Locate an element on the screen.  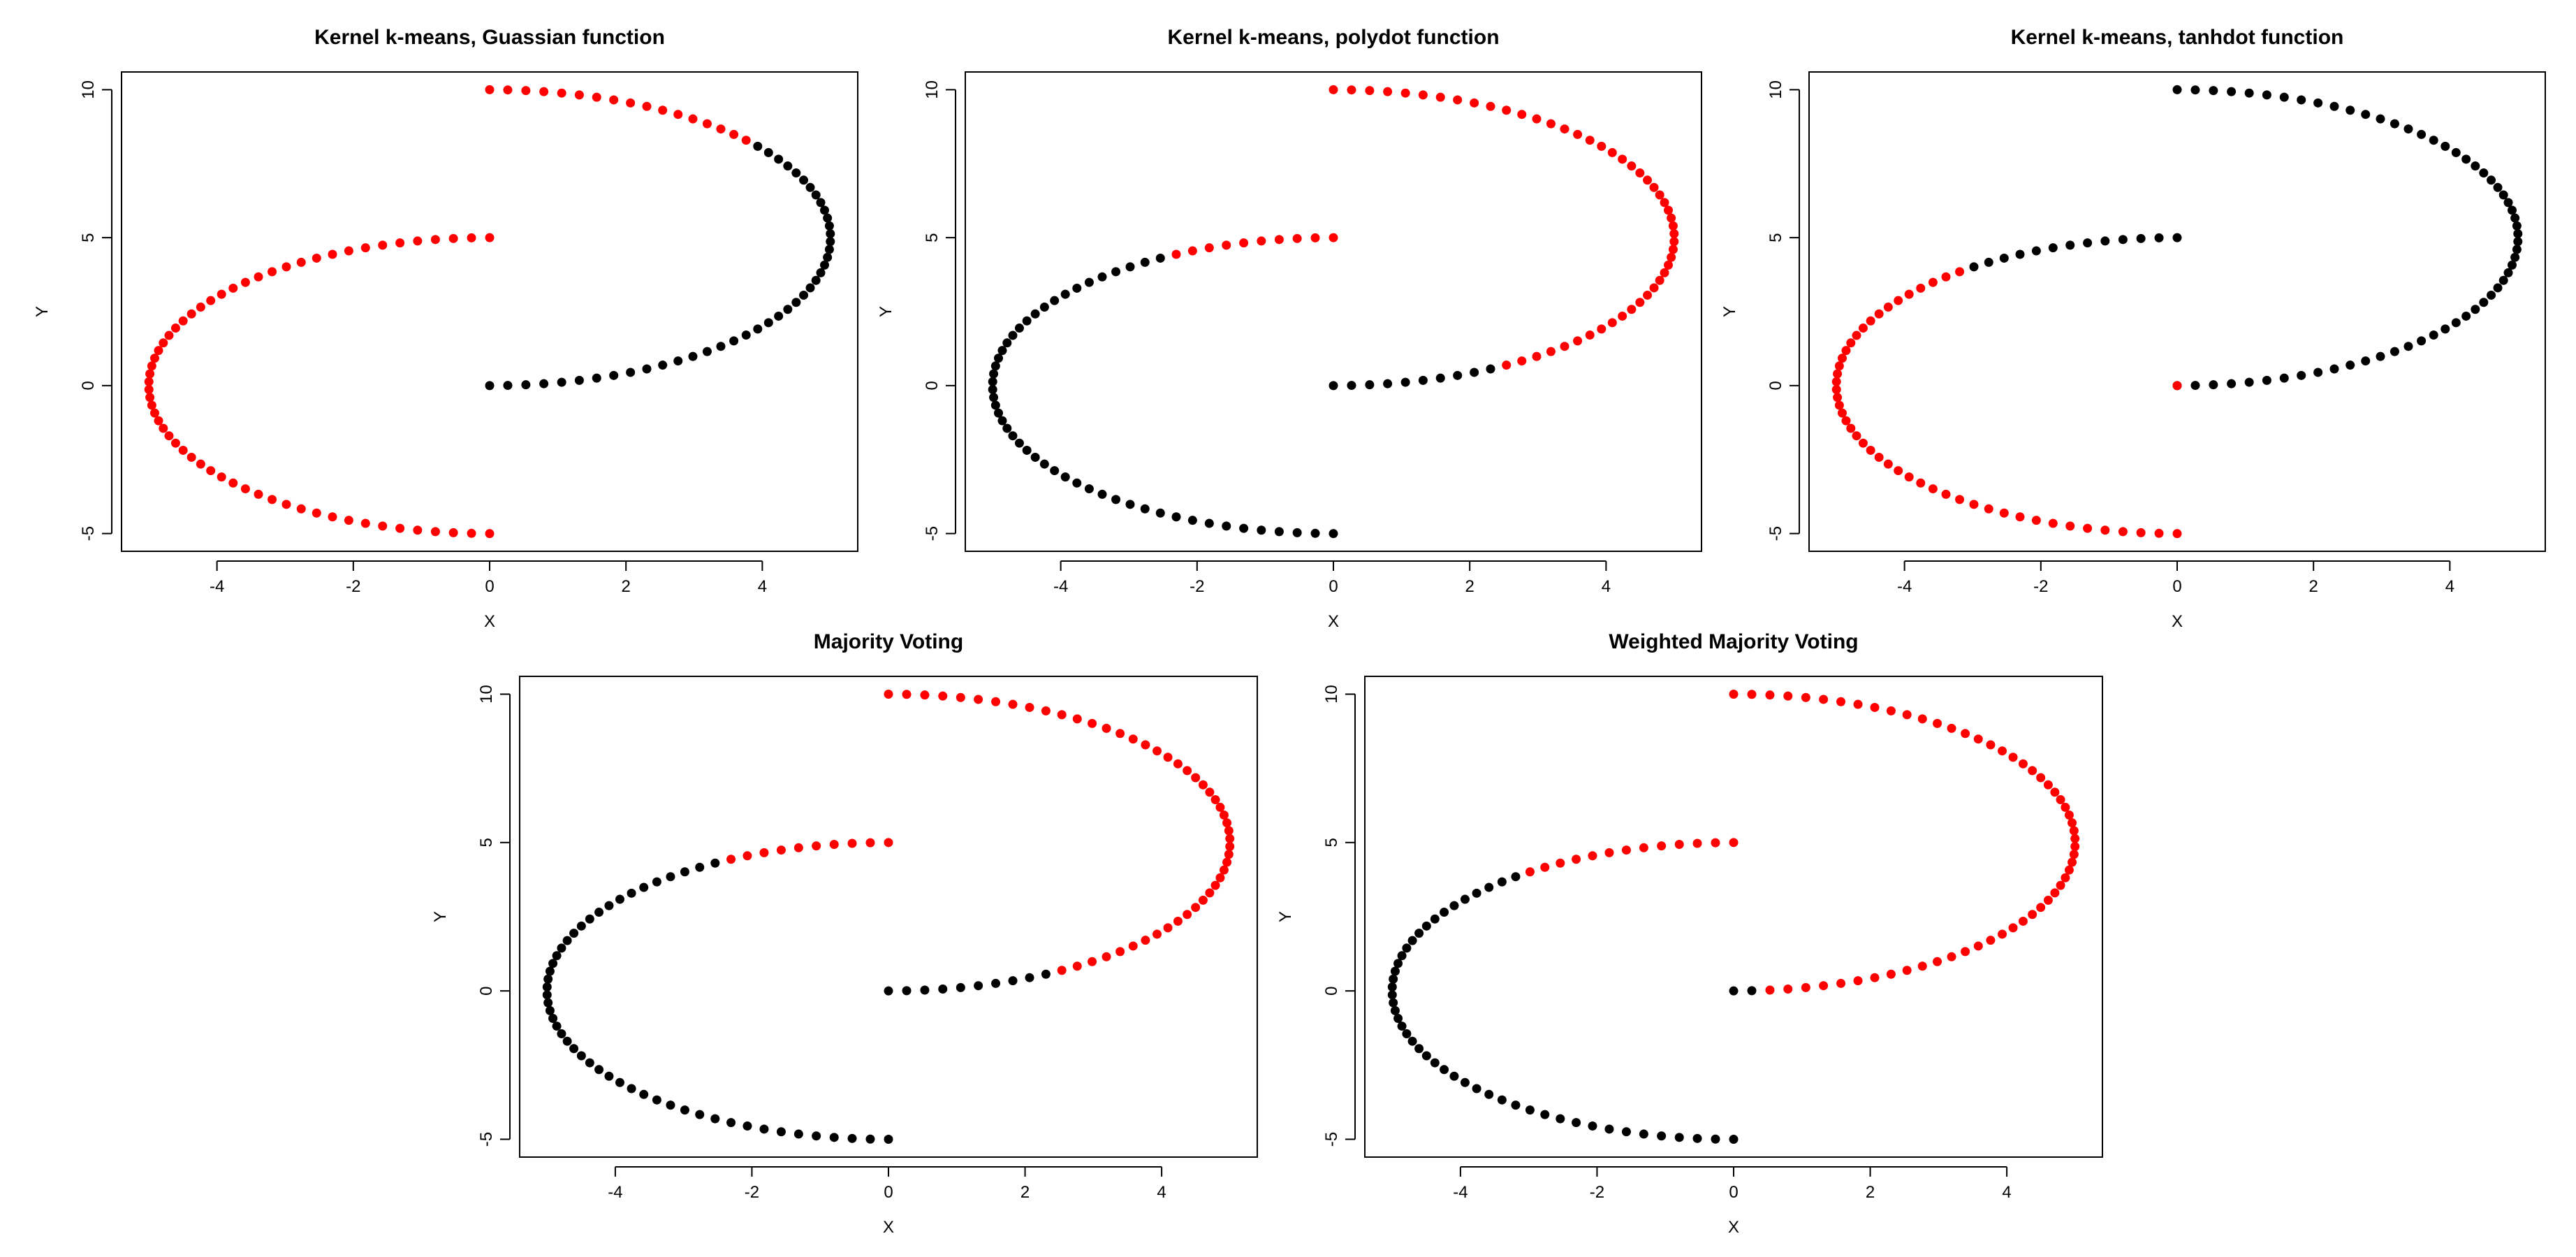
y-tick-label: -5 is located at coordinates (1775, 533).